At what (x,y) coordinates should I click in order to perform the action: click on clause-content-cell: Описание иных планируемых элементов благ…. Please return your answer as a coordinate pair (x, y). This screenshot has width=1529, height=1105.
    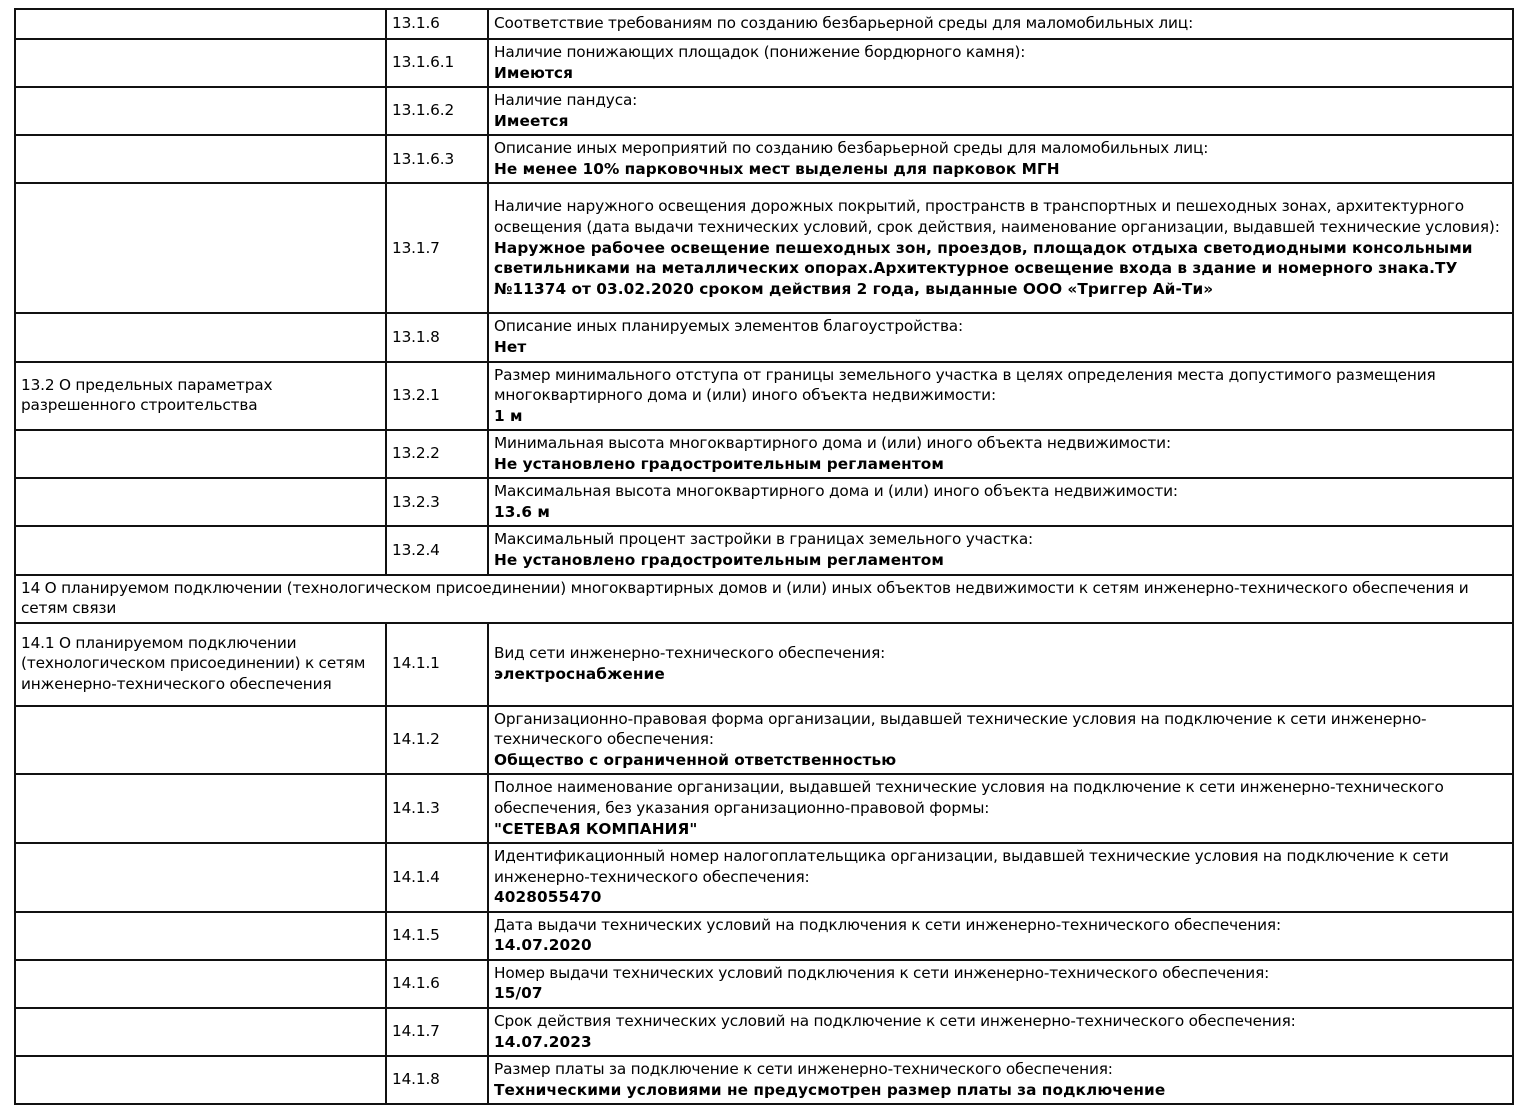
    Looking at the image, I should click on (1000, 337).